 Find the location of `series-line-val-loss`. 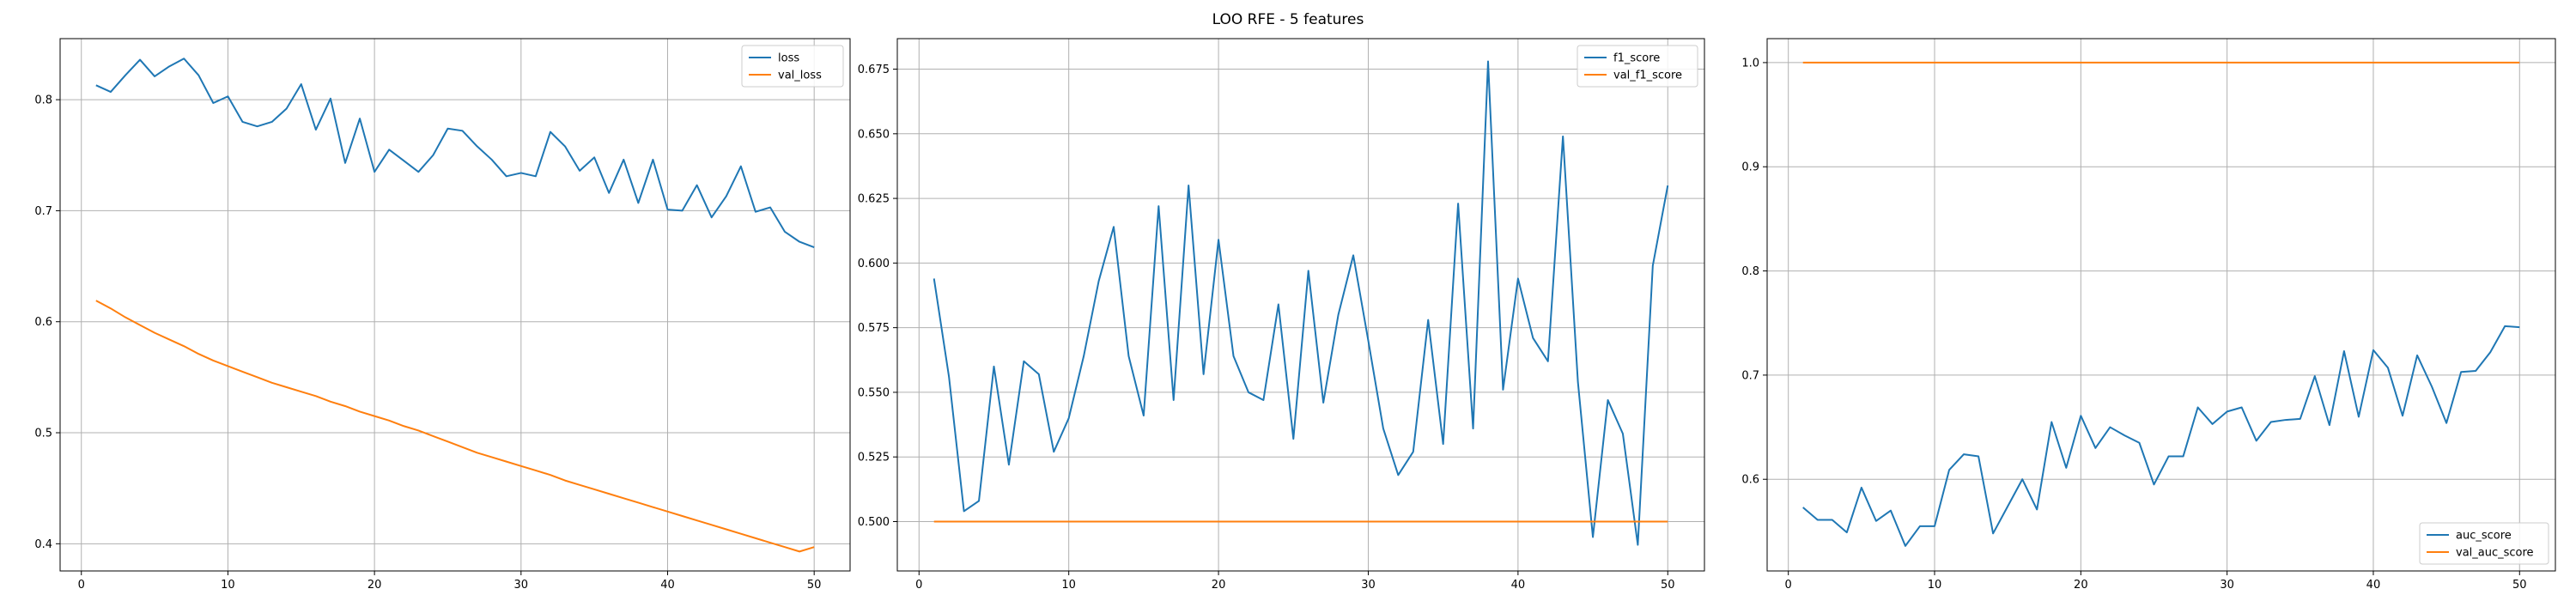

series-line-val-loss is located at coordinates (455, 426).